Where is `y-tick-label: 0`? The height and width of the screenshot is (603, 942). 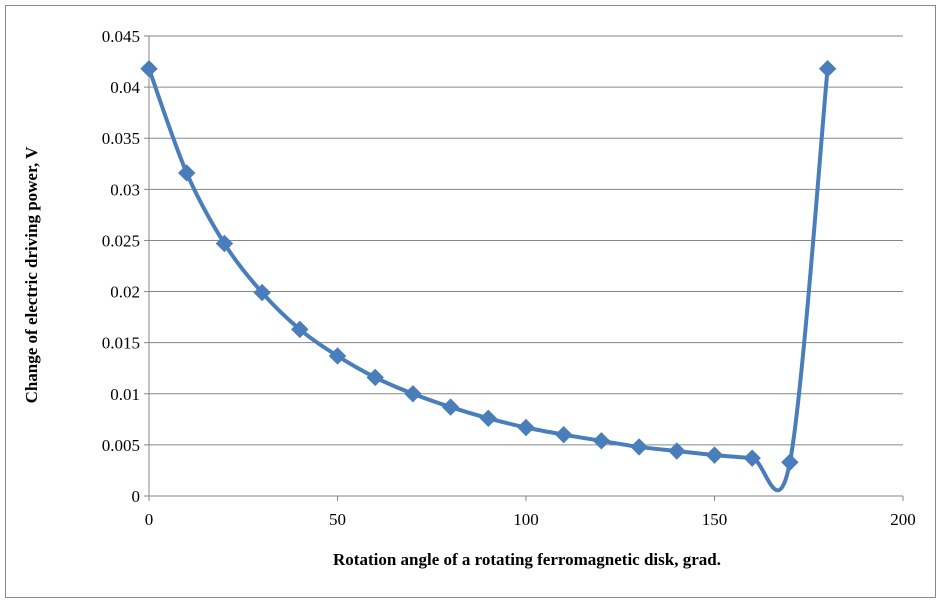 y-tick-label: 0 is located at coordinates (136, 496).